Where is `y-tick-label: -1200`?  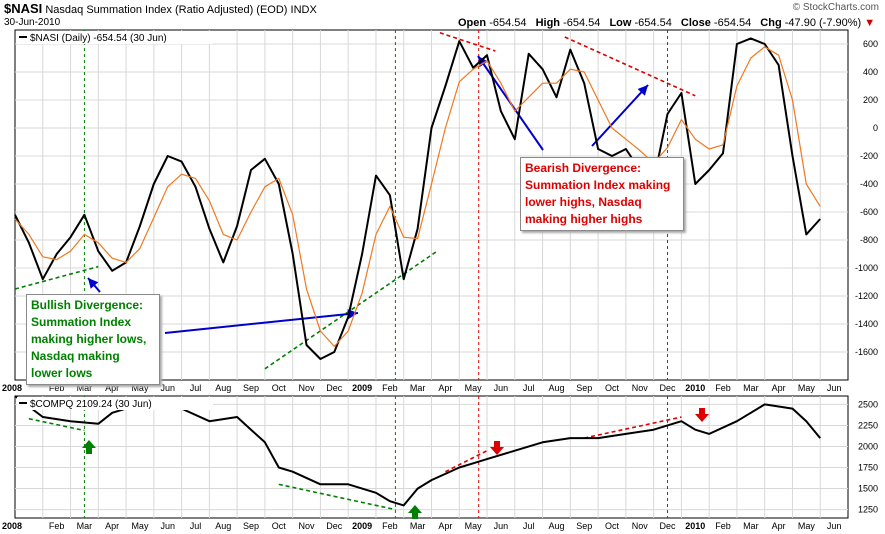 y-tick-label: -1200 is located at coordinates (866, 296).